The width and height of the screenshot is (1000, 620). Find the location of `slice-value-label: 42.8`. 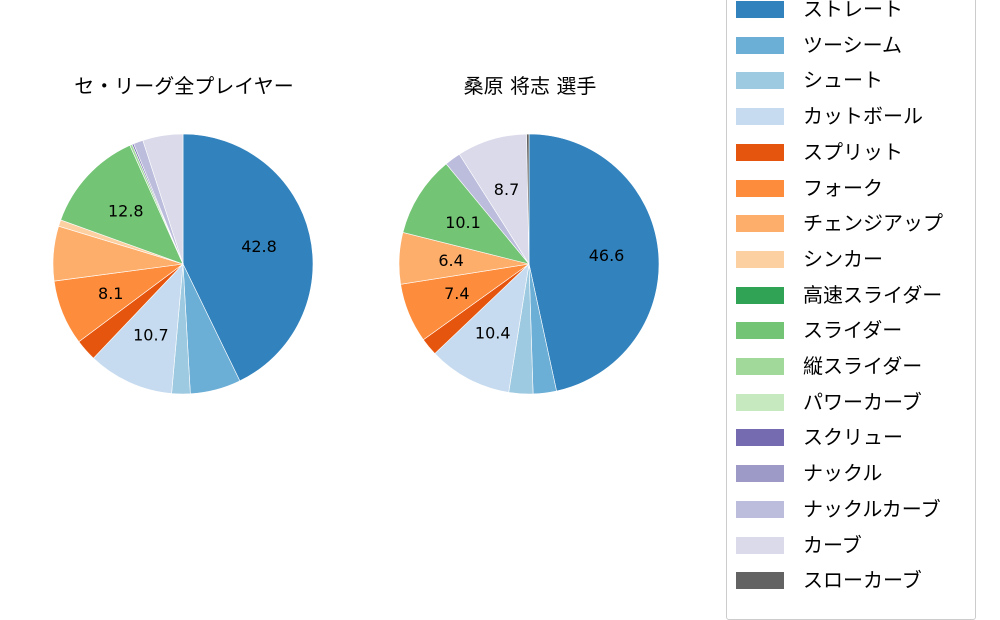

slice-value-label: 42.8 is located at coordinates (259, 246).